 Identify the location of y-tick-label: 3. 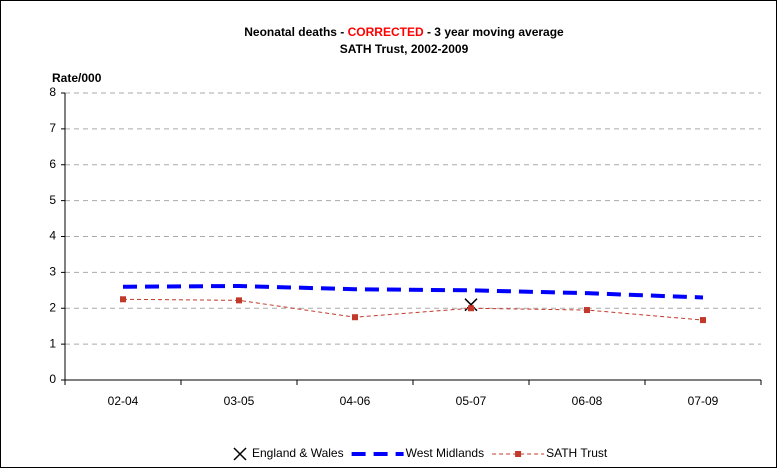
(52, 272).